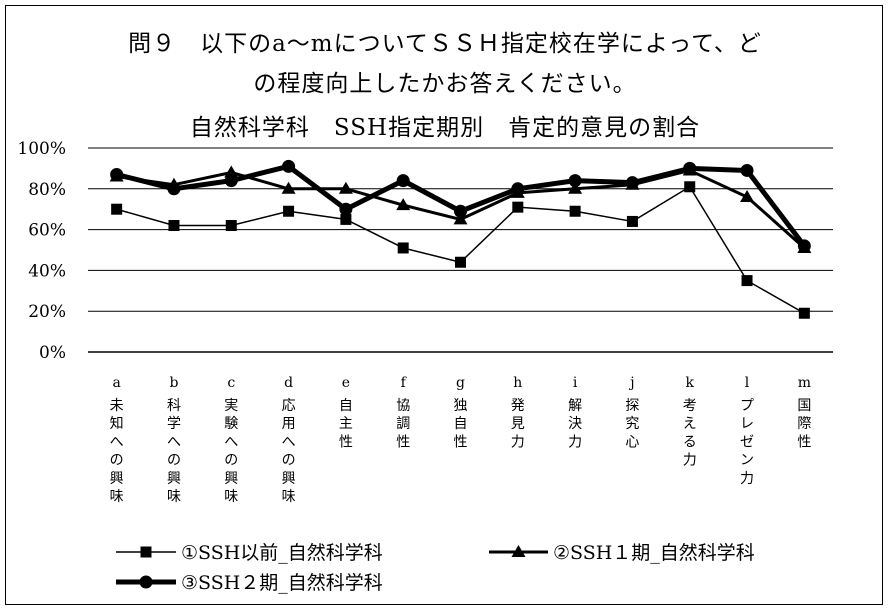 The height and width of the screenshot is (612, 890). Describe the element at coordinates (403, 424) in the screenshot. I see `x-category-label: 協調性` at that location.